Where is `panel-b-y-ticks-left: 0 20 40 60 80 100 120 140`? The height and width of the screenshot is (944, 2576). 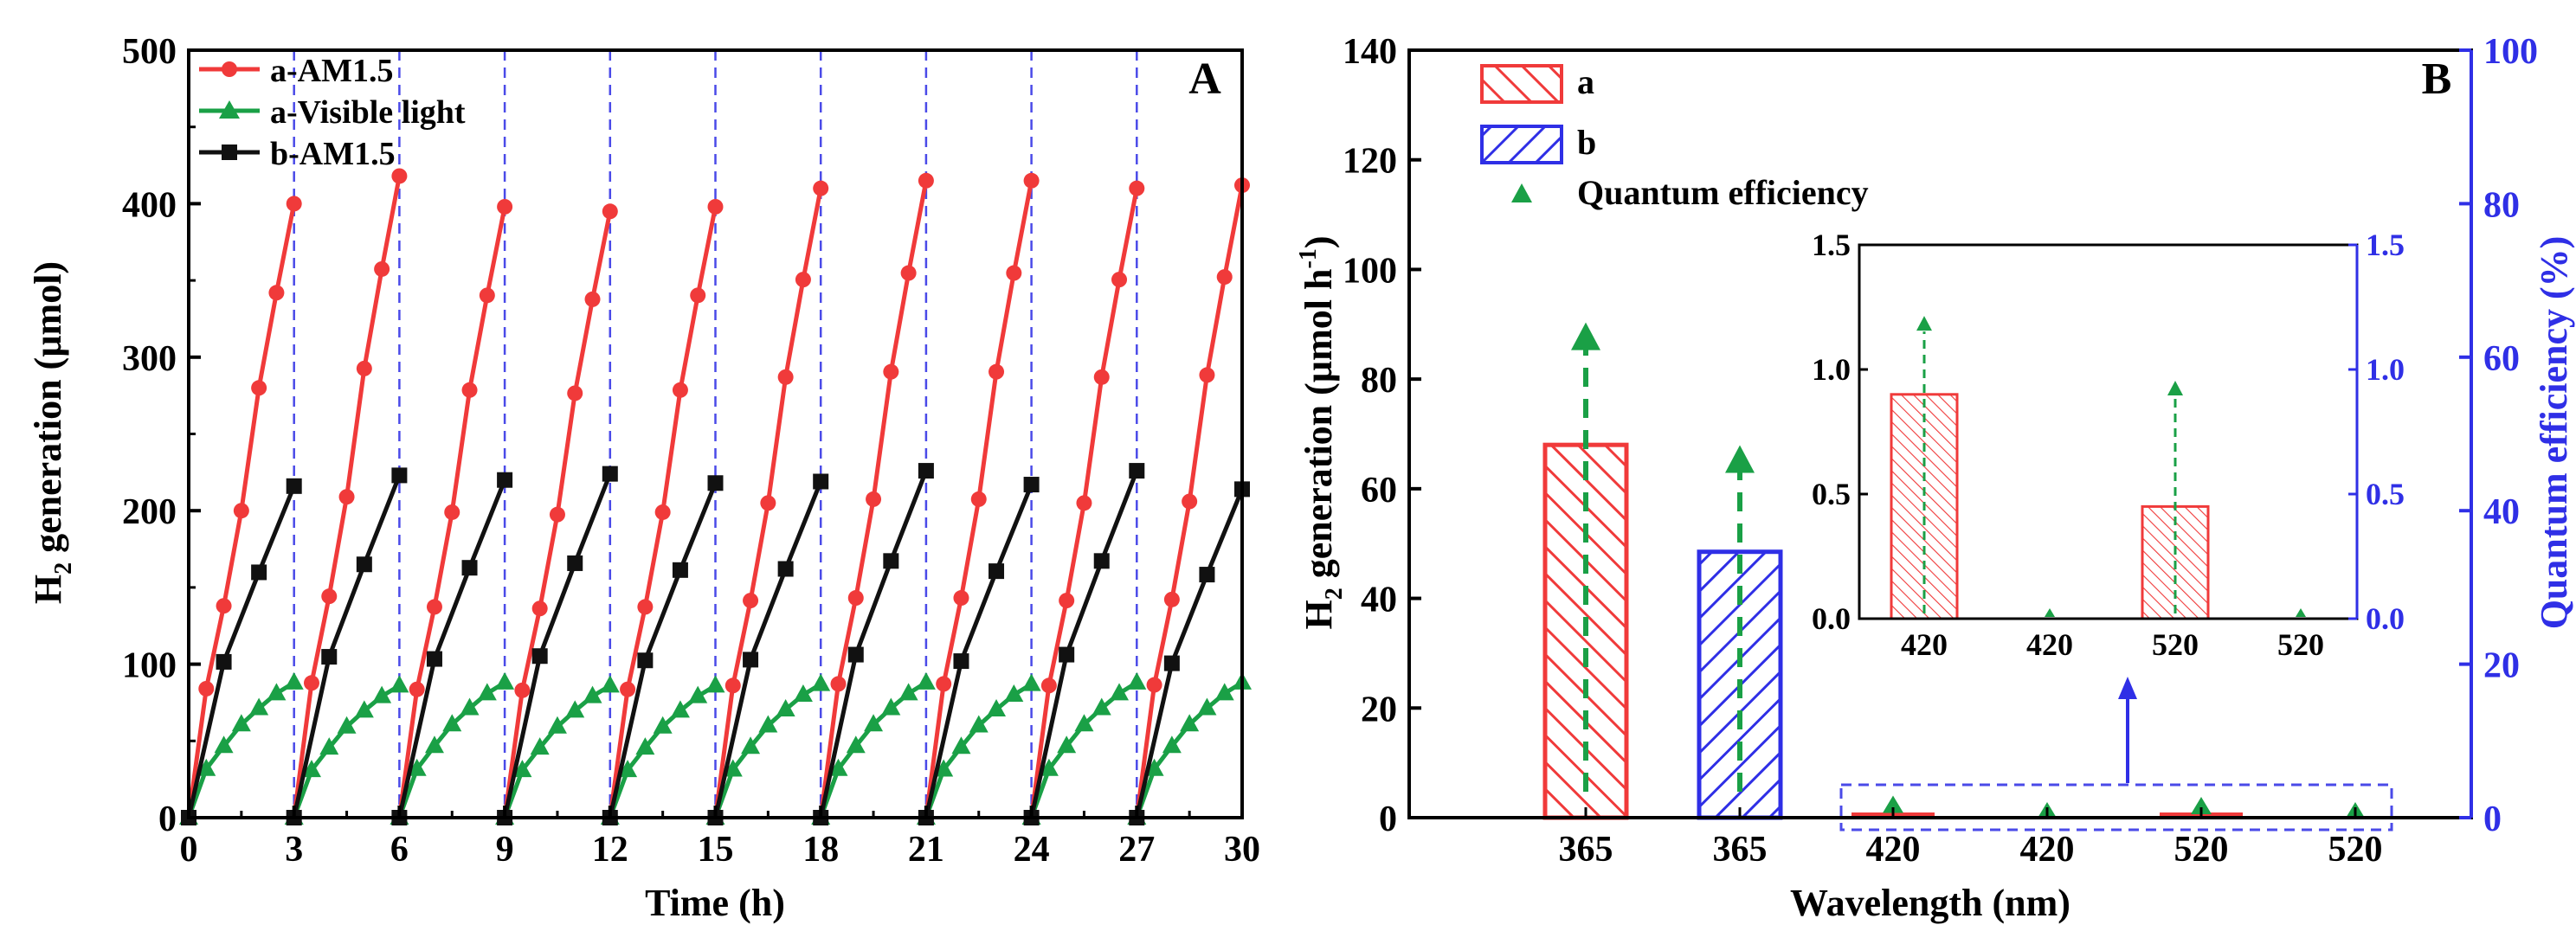 panel-b-y-ticks-left: 0 20 40 60 80 100 120 140 is located at coordinates (1382, 435).